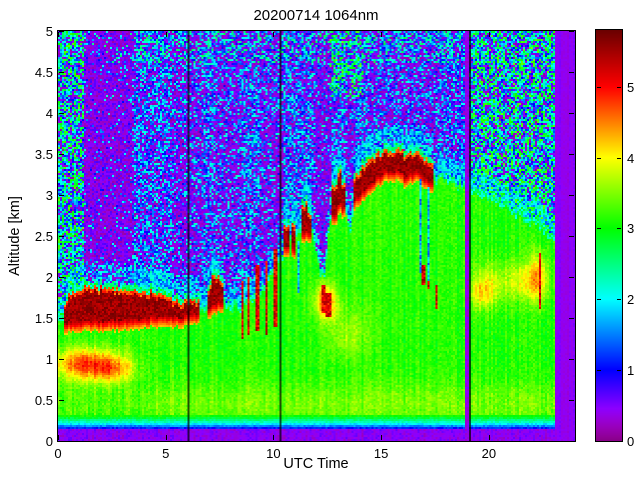  Describe the element at coordinates (316, 15) in the screenshot. I see `chart-title: 20200714 1064nm` at that location.